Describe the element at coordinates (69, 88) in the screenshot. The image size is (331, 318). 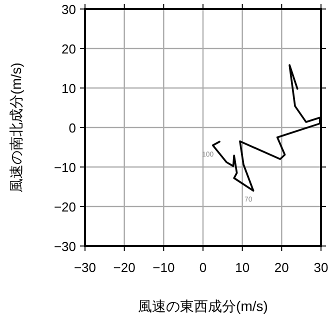
I see `y-tick-label: 10` at that location.